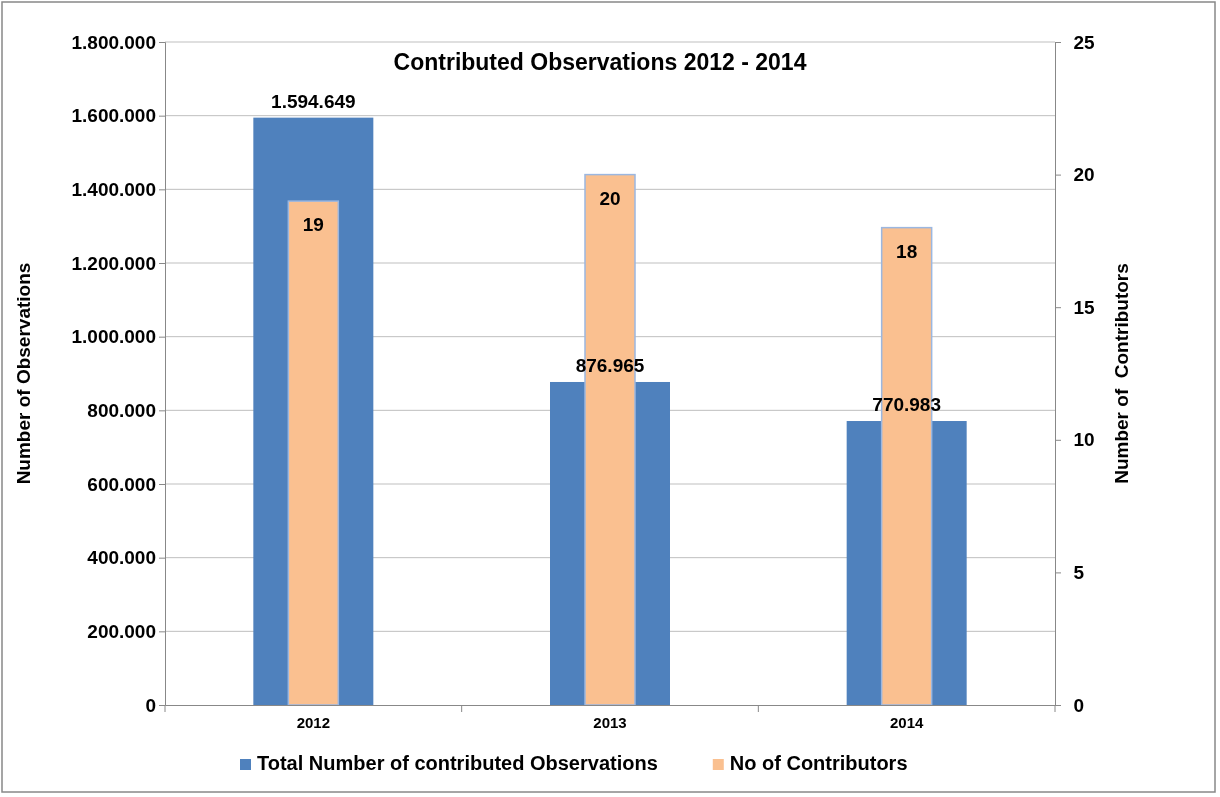  I want to click on y2-axis-title: Number of Contributors, so click(1121, 373).